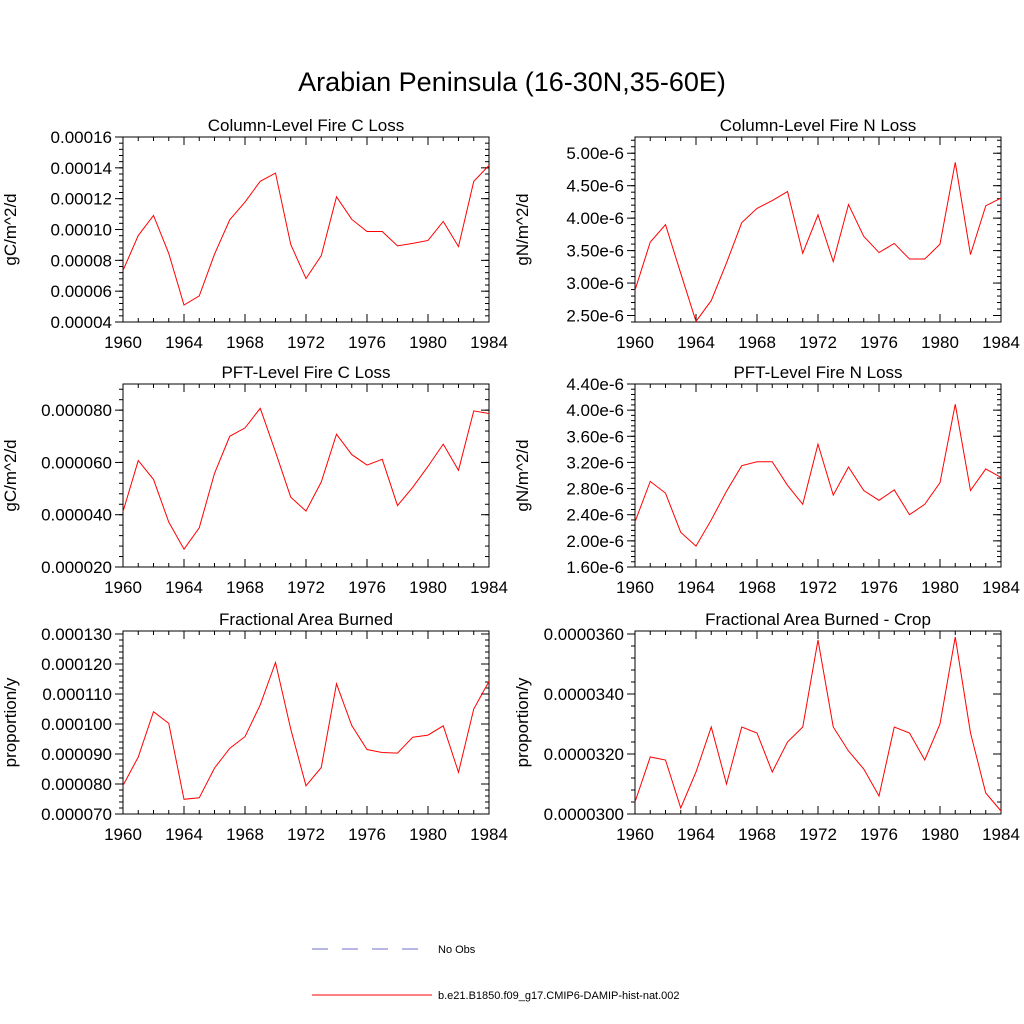 The image size is (1024, 1024). I want to click on y-tick-label: 2.80e-6, so click(595, 489).